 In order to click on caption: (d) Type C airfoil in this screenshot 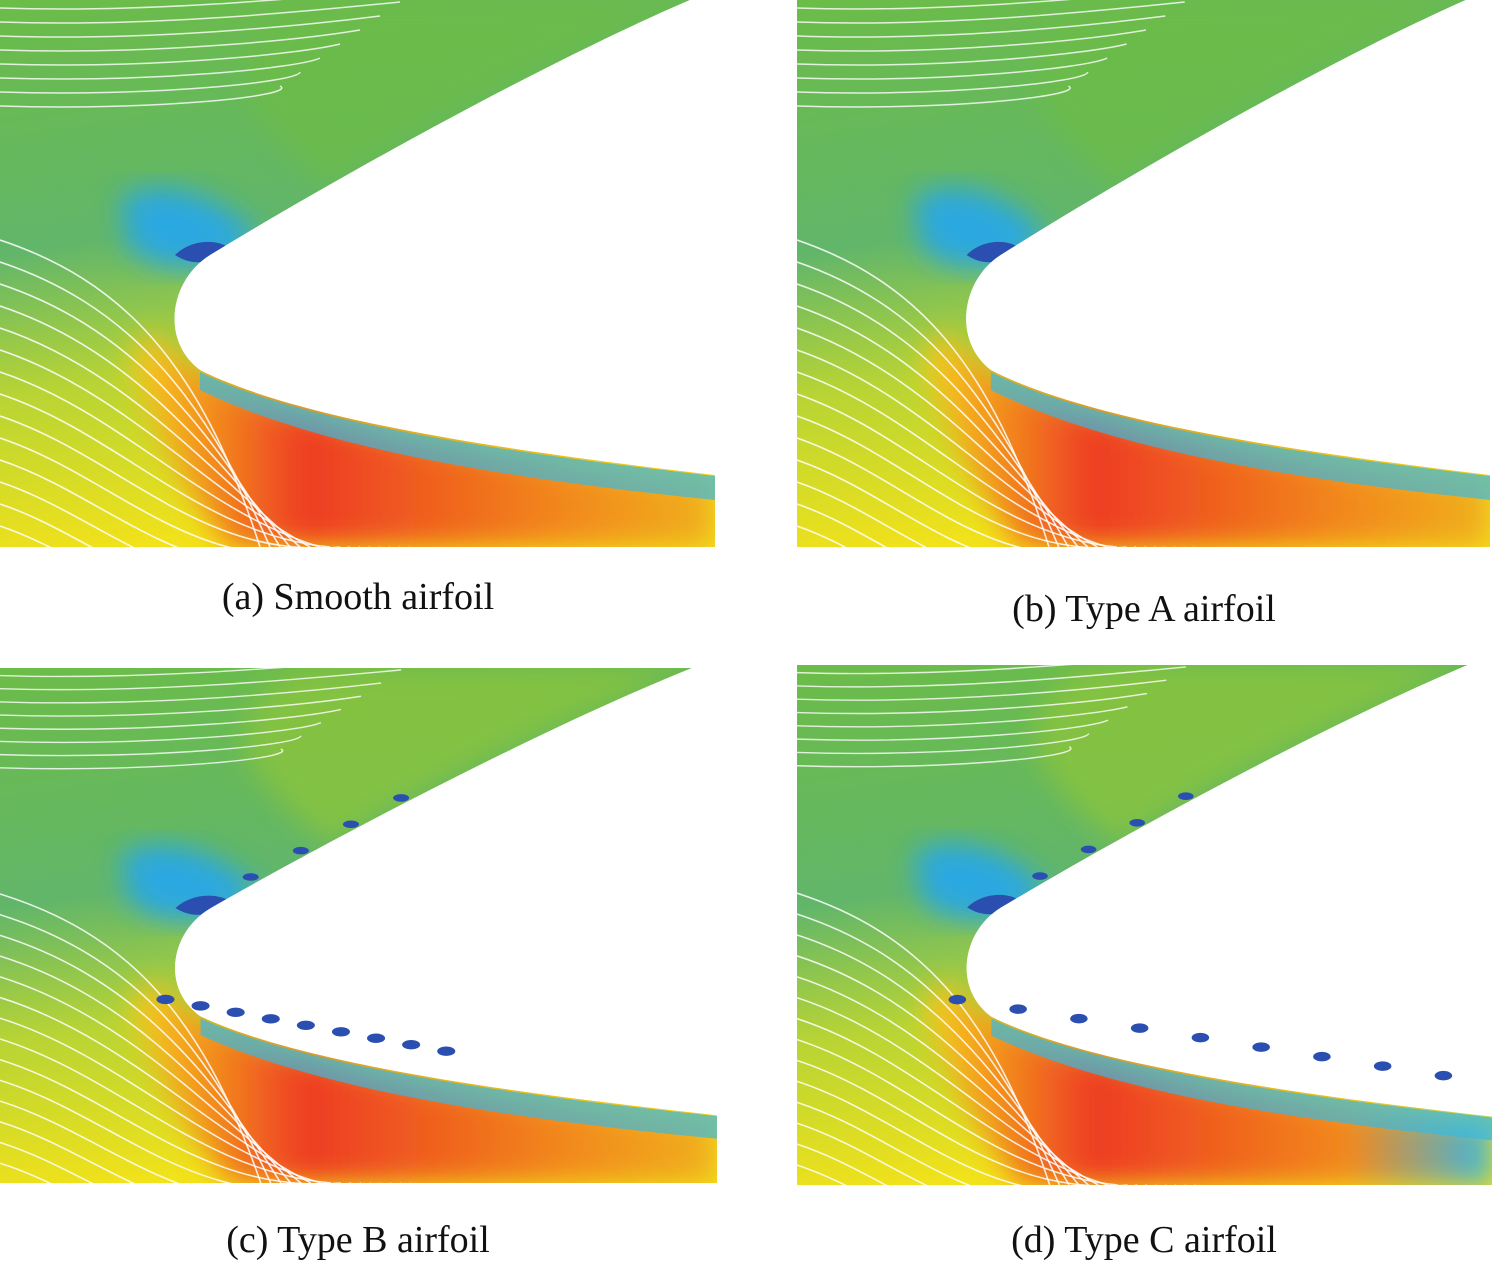, I will do `click(1144, 1240)`.